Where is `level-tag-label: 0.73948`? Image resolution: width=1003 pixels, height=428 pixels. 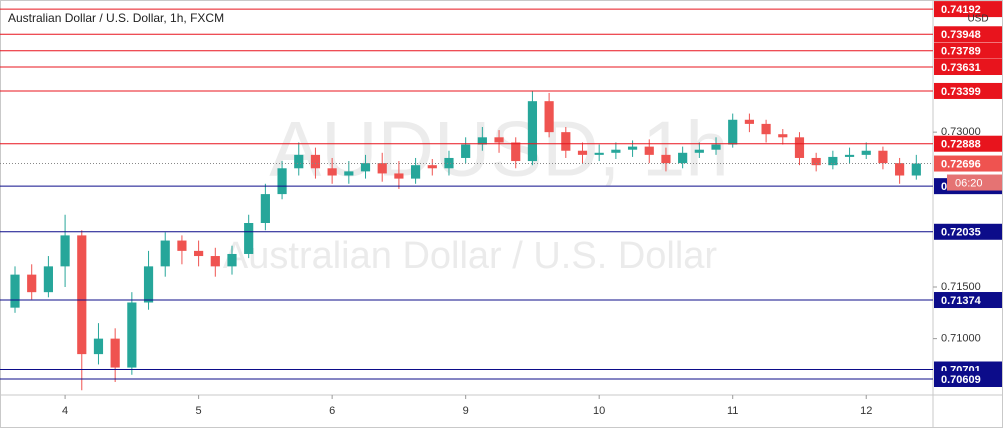 level-tag-label: 0.73948 is located at coordinates (961, 35).